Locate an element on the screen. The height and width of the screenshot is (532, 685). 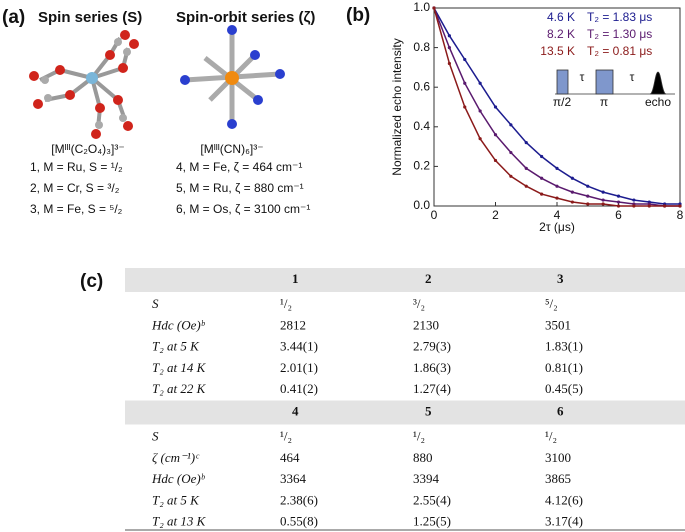
cell: ⁵/₂ is located at coordinates (551, 303).